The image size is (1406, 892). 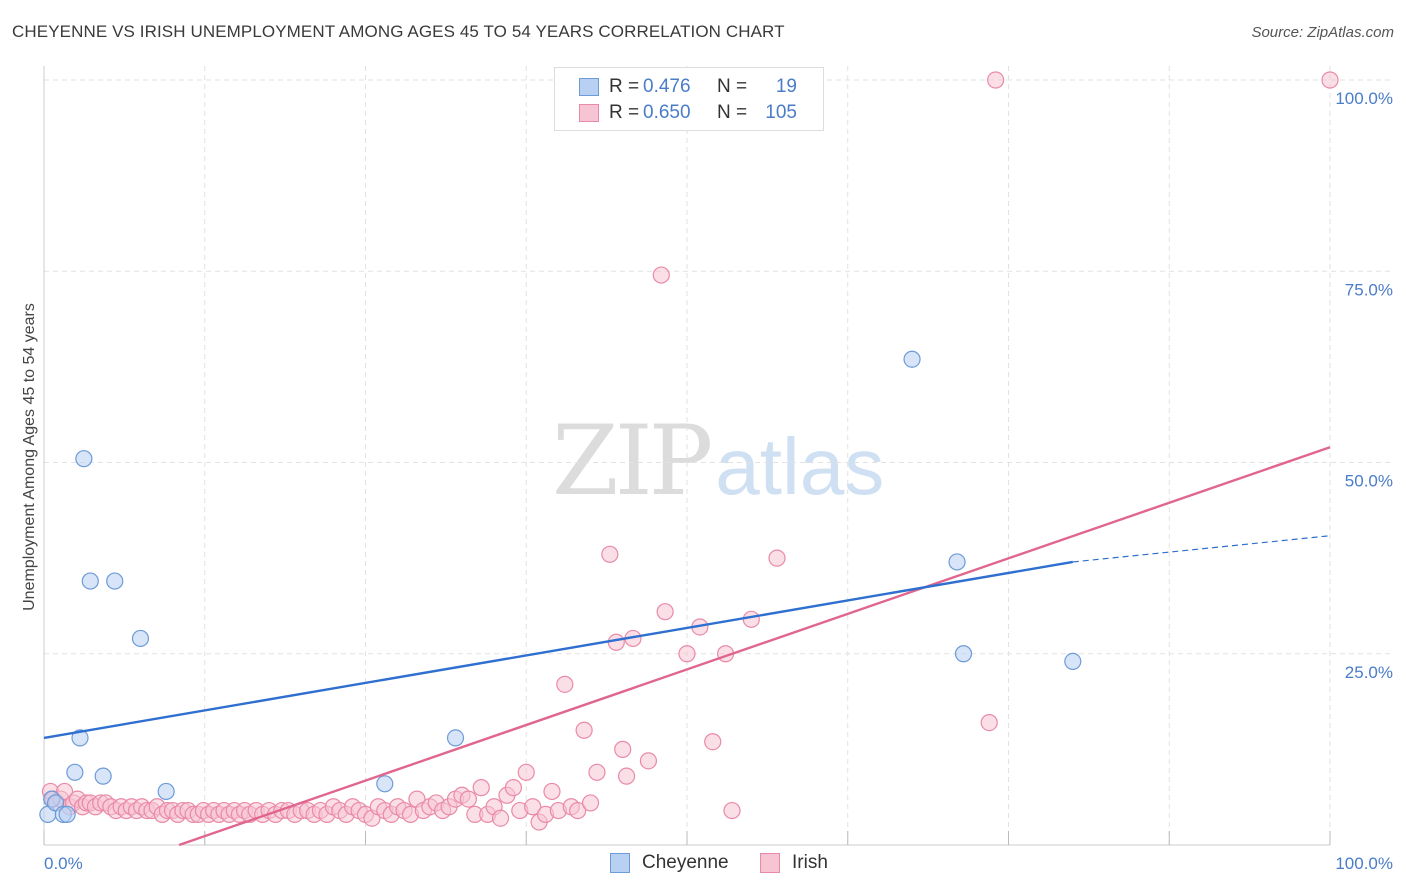 I want to click on legend-row-cheyenne: R = 0.476 N = 19, so click(x=688, y=87).